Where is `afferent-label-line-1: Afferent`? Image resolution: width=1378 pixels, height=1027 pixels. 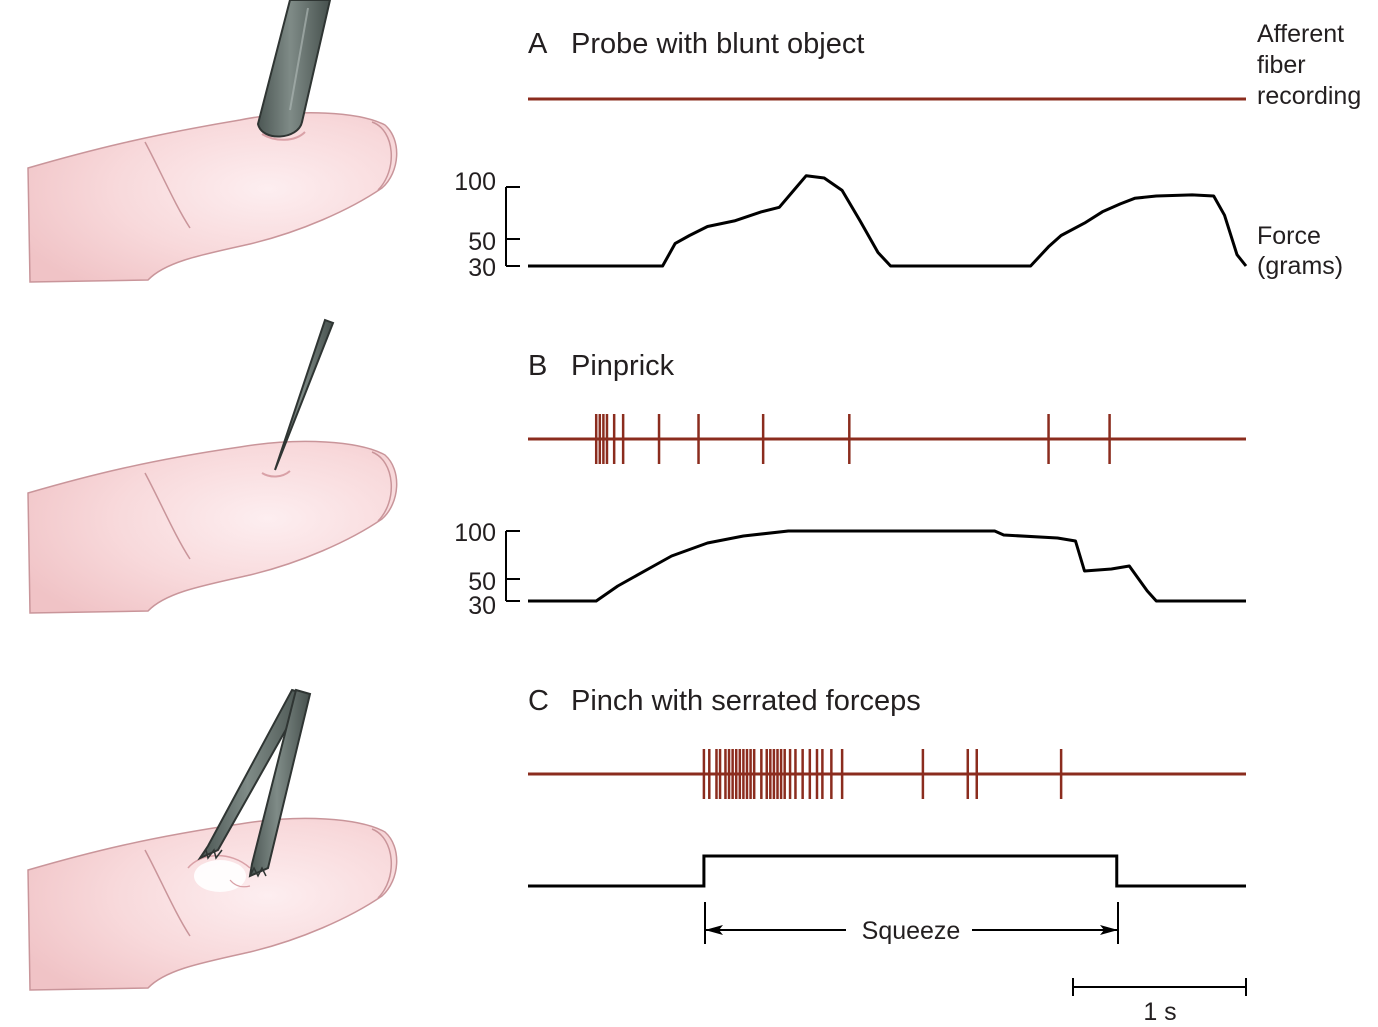
afferent-label-line-1: Afferent is located at coordinates (1300, 34).